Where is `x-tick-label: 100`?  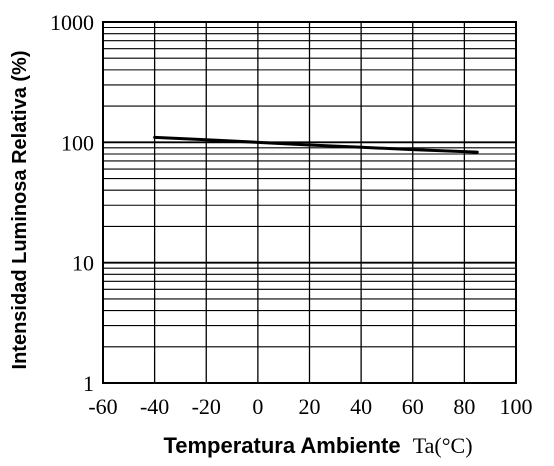 x-tick-label: 100 is located at coordinates (516, 406).